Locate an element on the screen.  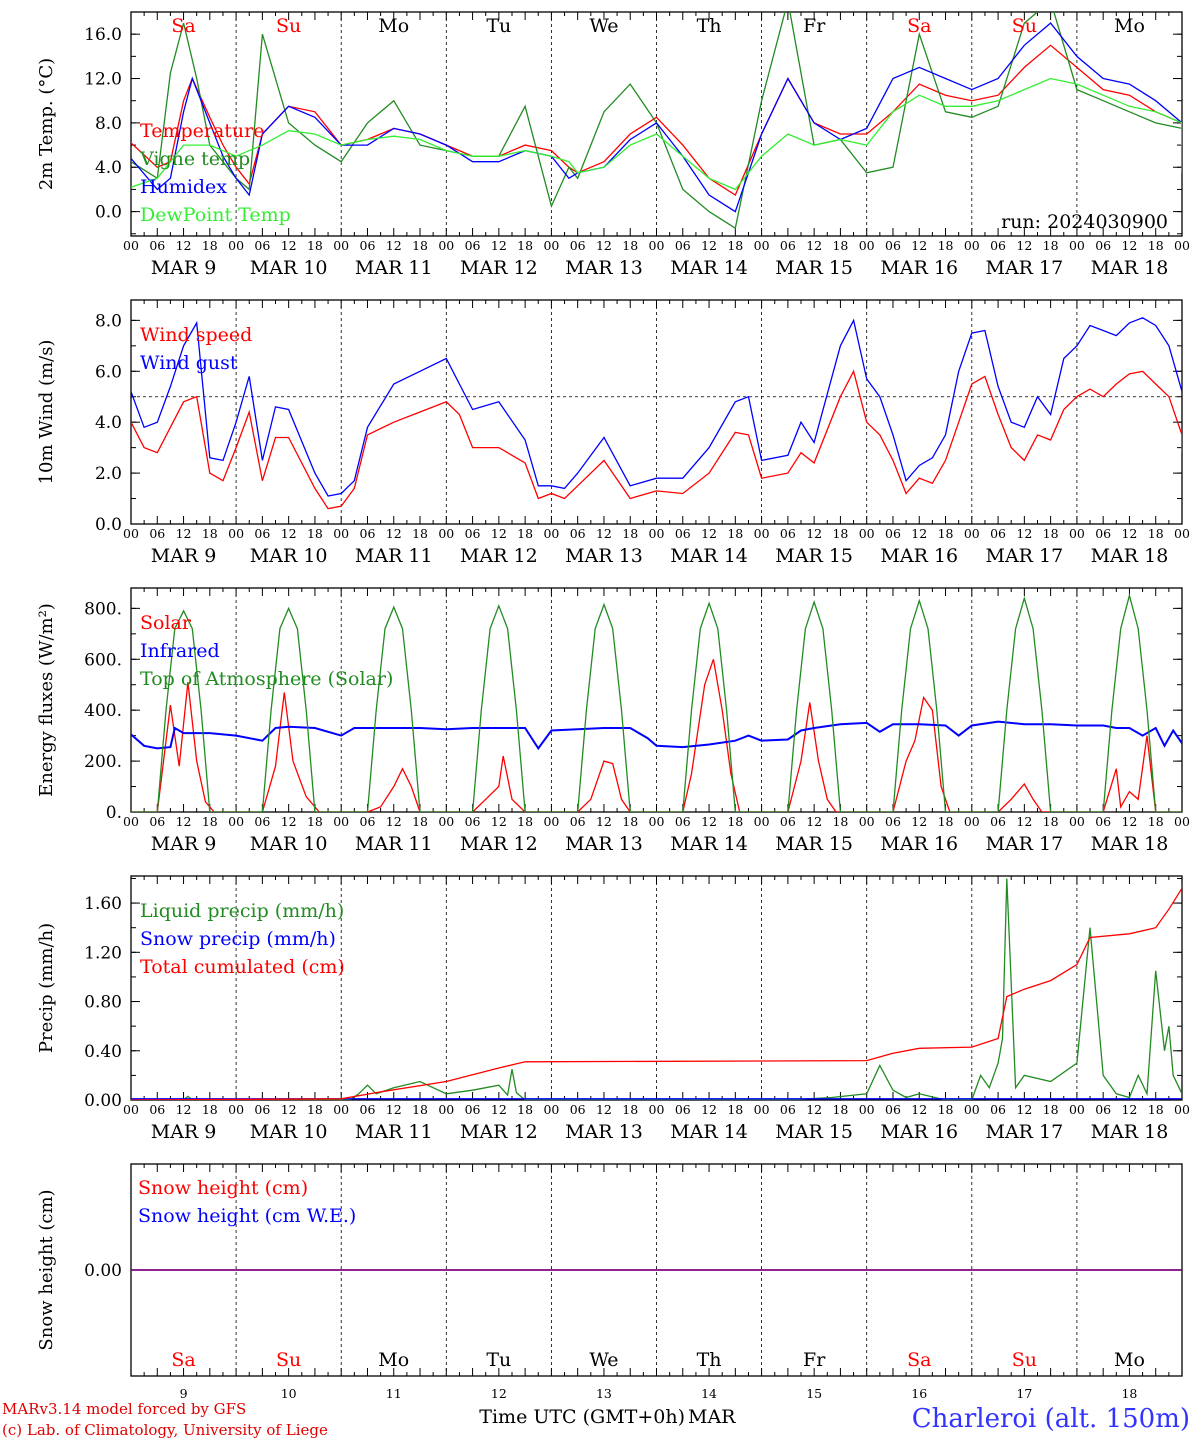
y-tick-label: 0.00 is located at coordinates (103, 1271).